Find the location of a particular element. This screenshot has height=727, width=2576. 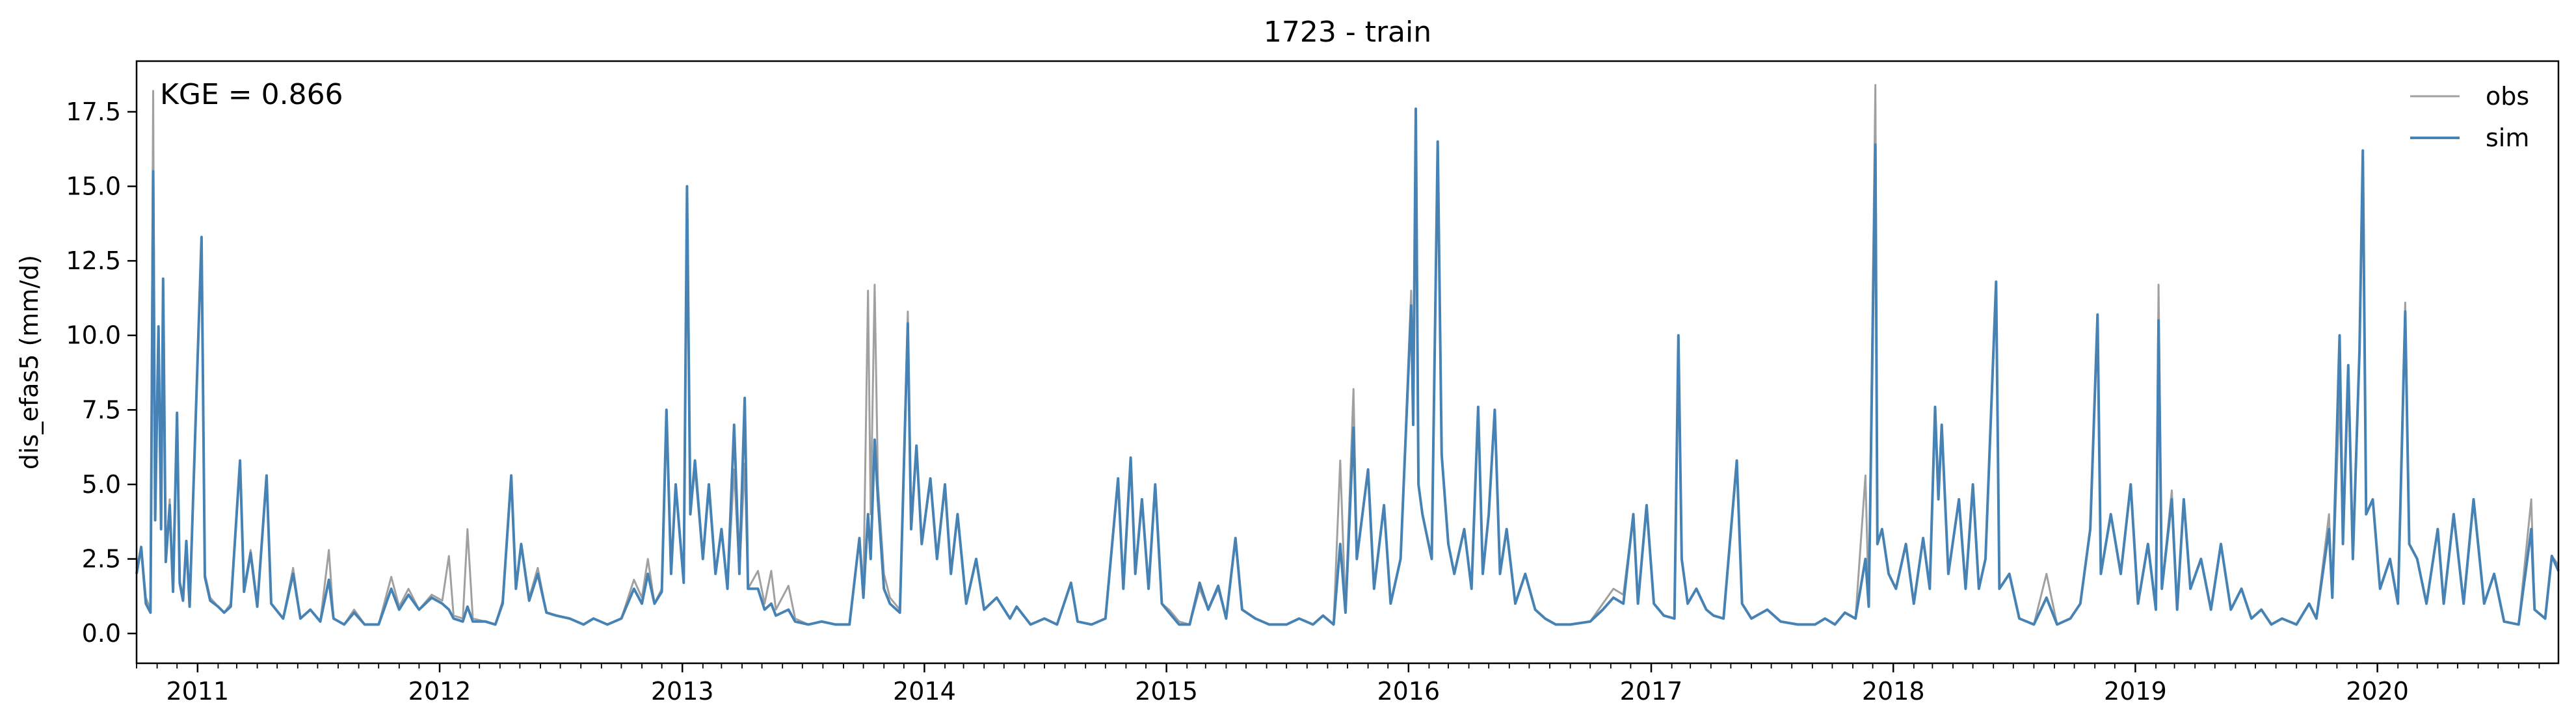

y-tick-label: 5.0 is located at coordinates (102, 484).